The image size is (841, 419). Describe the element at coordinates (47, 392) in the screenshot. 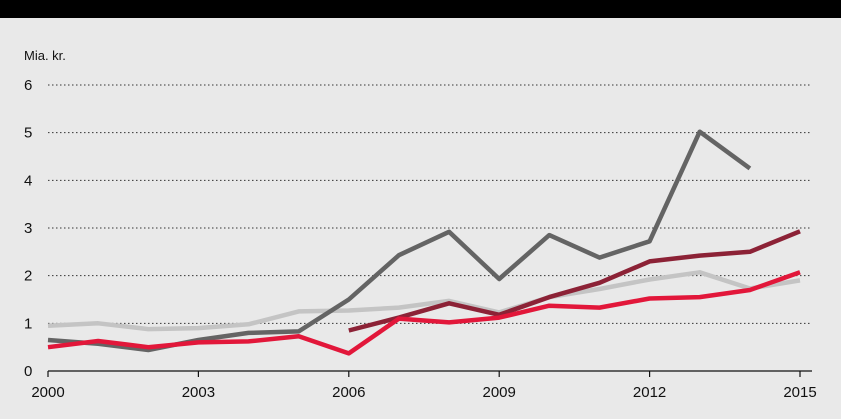

I see `x-tick-label: 2000` at that location.